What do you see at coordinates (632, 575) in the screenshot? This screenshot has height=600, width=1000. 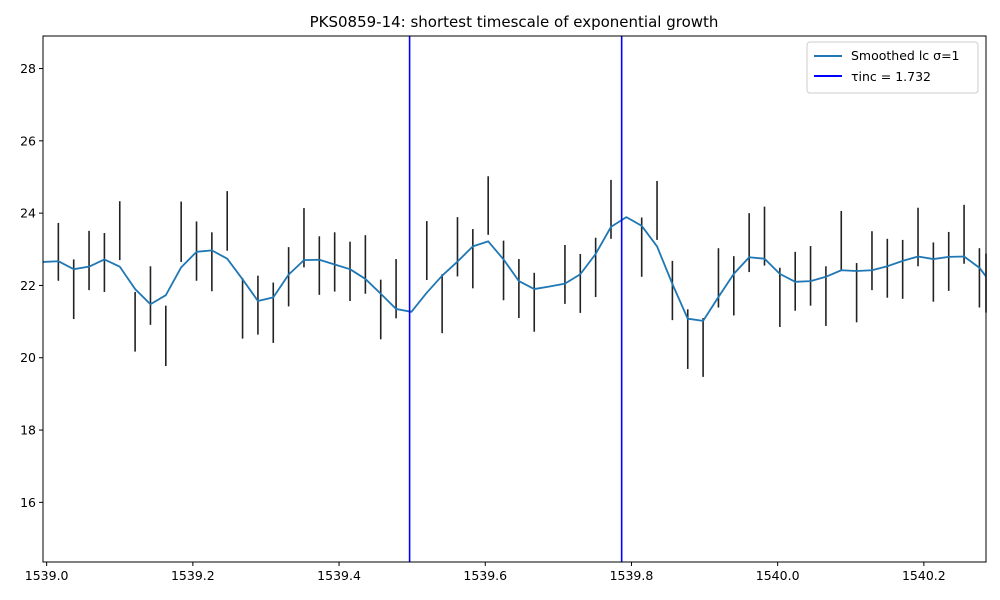 I see `x-tick-label-4: 1539.8` at bounding box center [632, 575].